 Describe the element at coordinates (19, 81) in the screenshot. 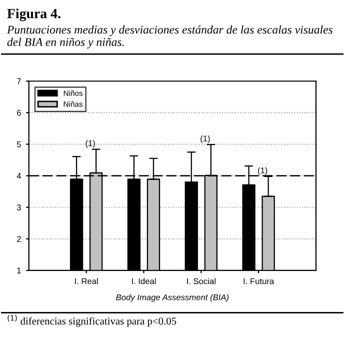

I see `y-tick-label: 7` at that location.